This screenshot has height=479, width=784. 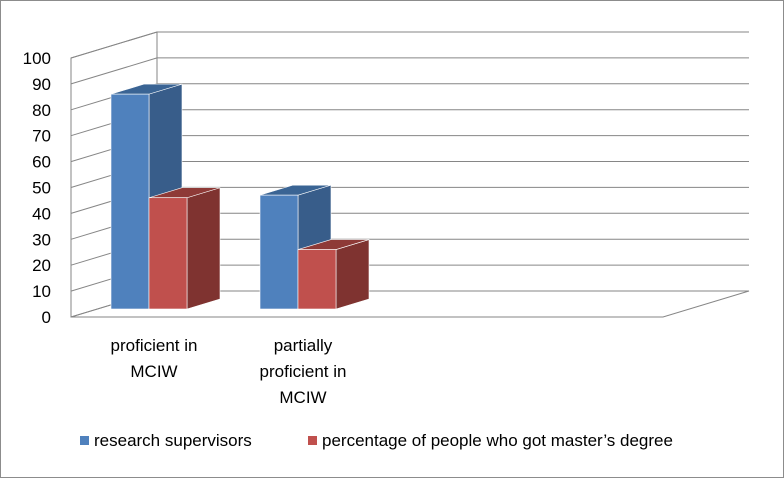 What do you see at coordinates (46, 317) in the screenshot?
I see `y-tick-label: 0` at bounding box center [46, 317].